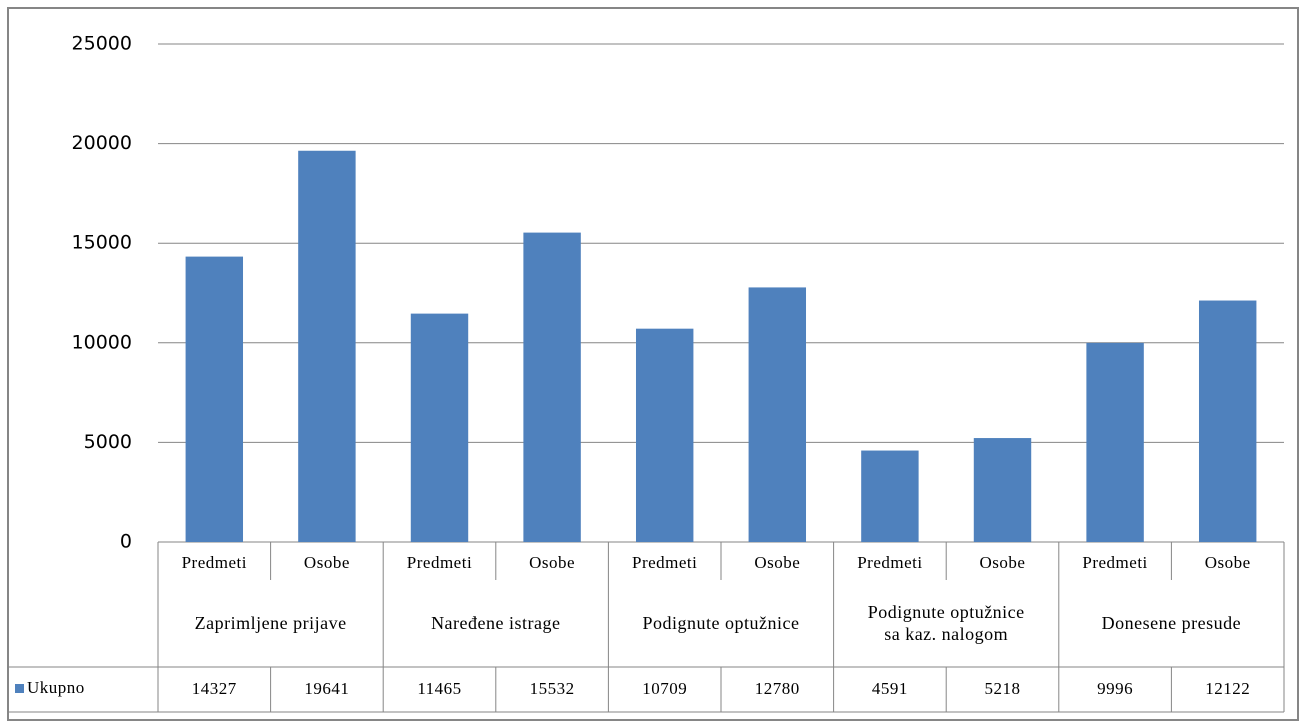 The height and width of the screenshot is (726, 1302). Describe the element at coordinates (56, 687) in the screenshot. I see `legend-label: Ukupno` at that location.